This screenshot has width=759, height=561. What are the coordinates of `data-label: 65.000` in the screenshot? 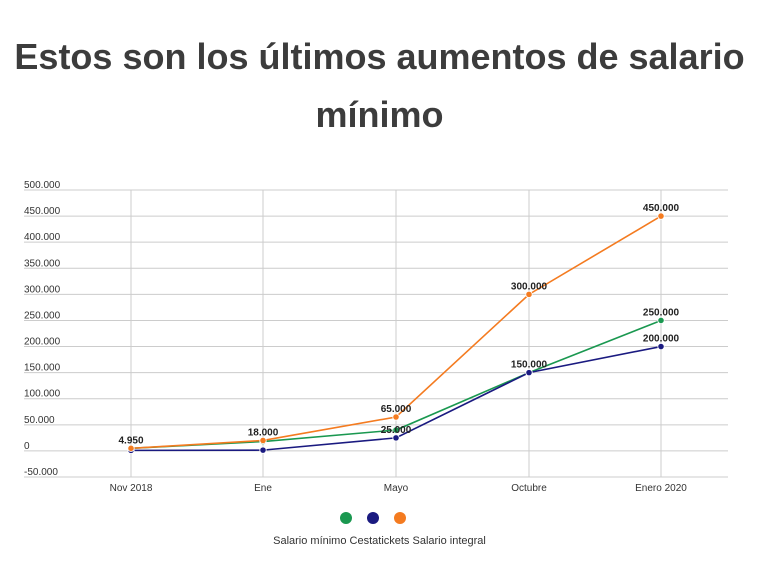 It's located at (396, 409).